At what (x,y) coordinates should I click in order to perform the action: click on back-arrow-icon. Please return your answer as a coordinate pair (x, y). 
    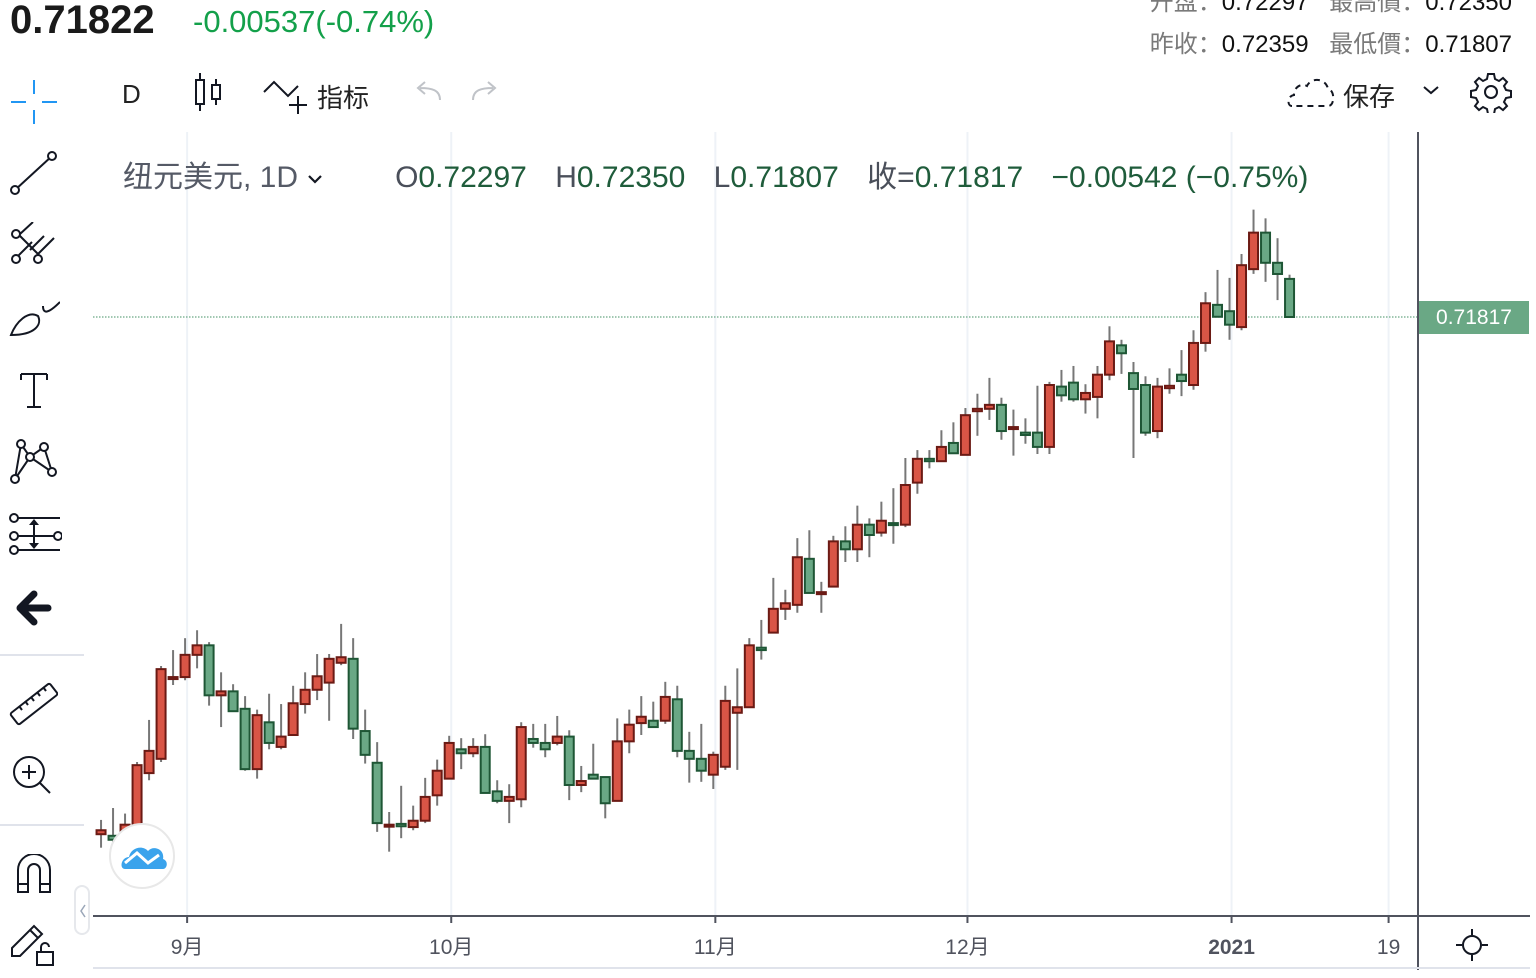
    Looking at the image, I should click on (34, 608).